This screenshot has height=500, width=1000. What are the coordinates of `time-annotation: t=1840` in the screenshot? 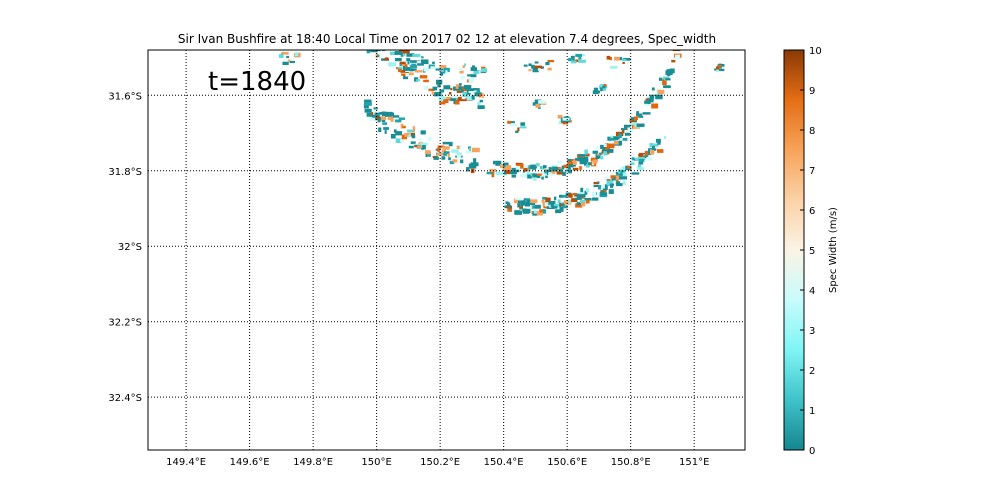 It's located at (257, 82).